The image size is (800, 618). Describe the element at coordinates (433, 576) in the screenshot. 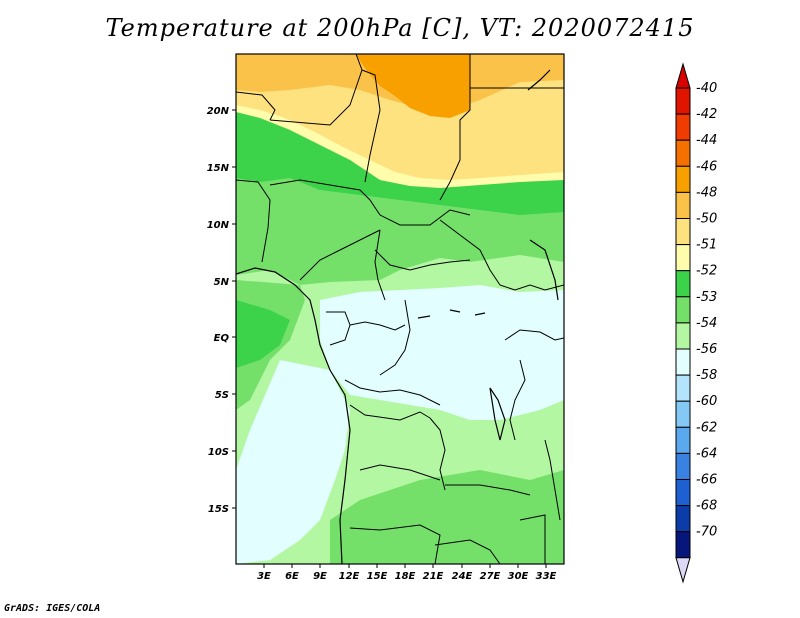

I see `lon-label: 21E` at that location.